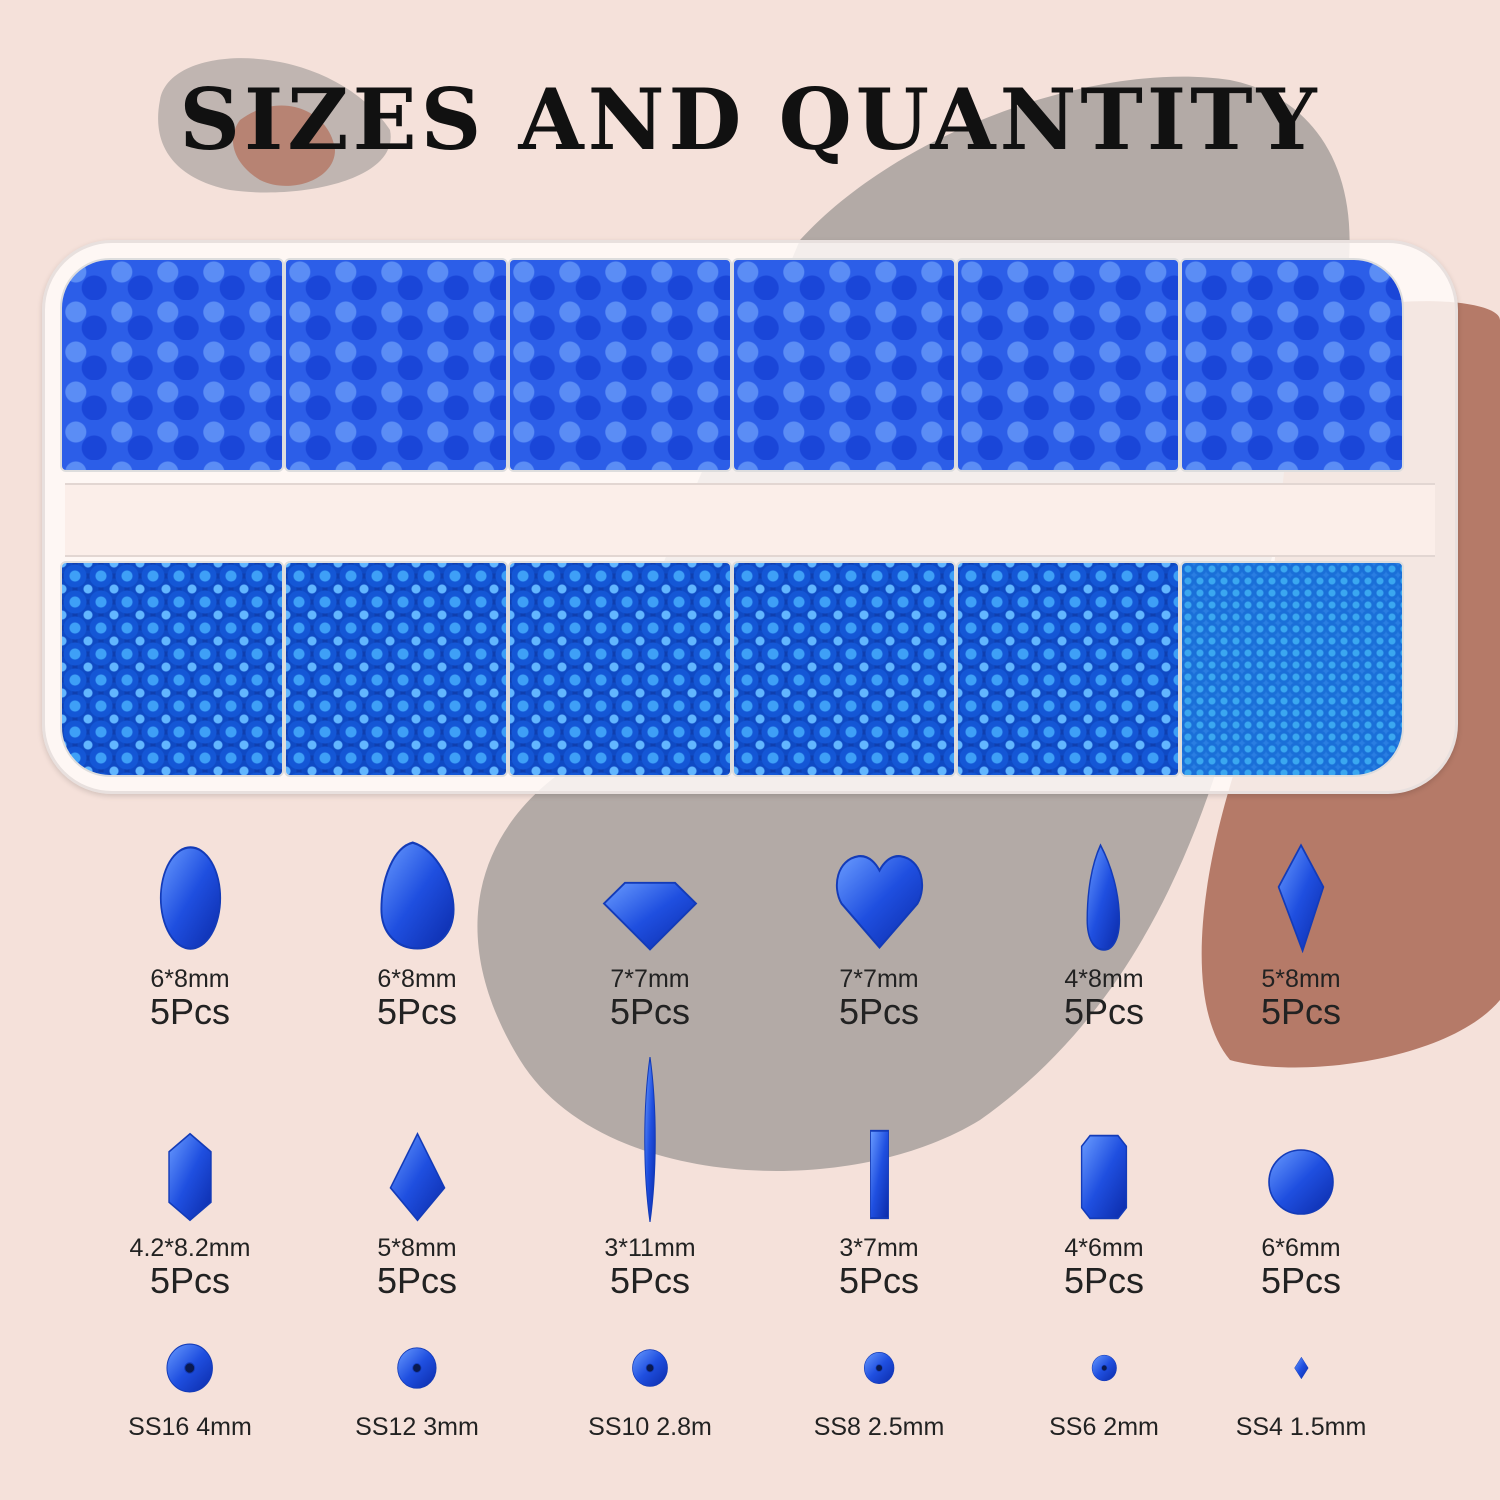 The height and width of the screenshot is (1500, 1500). What do you see at coordinates (1301, 1182) in the screenshot?
I see `round-gem-icon` at bounding box center [1301, 1182].